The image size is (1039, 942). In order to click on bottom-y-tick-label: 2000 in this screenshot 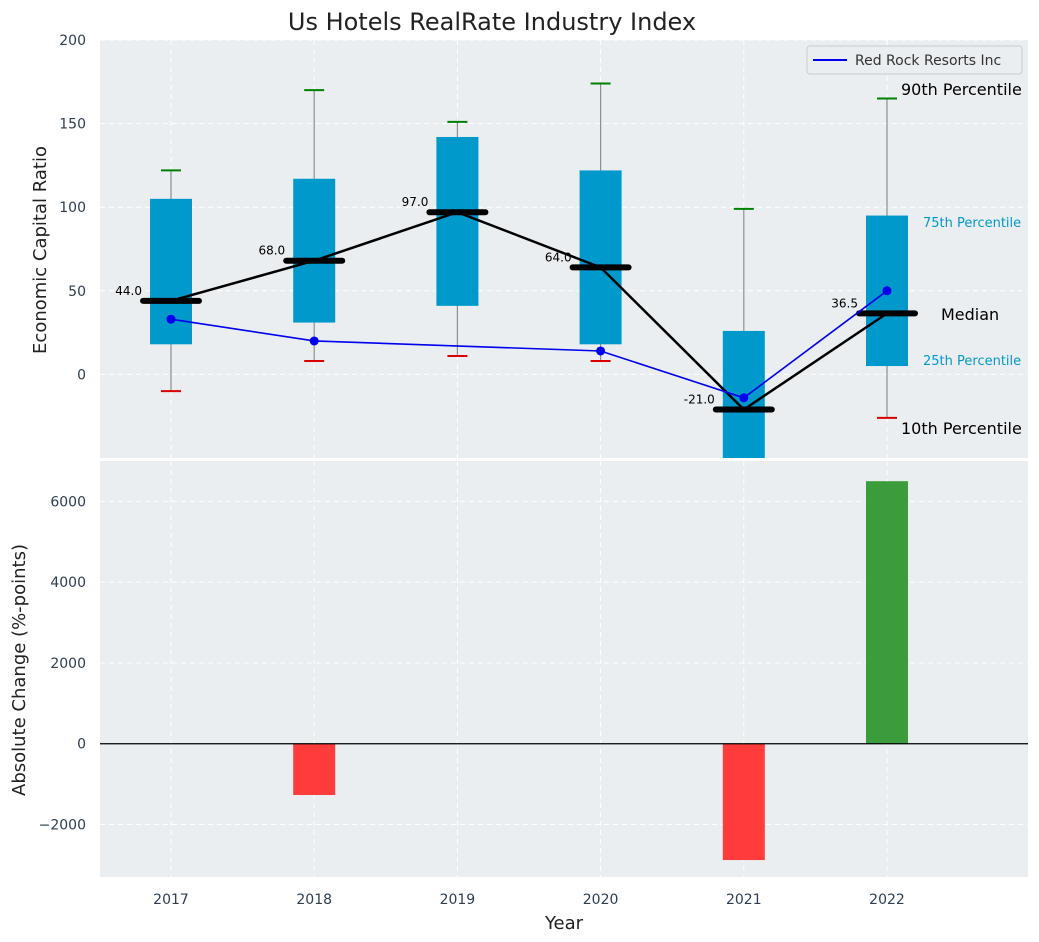, I will do `click(68, 664)`.